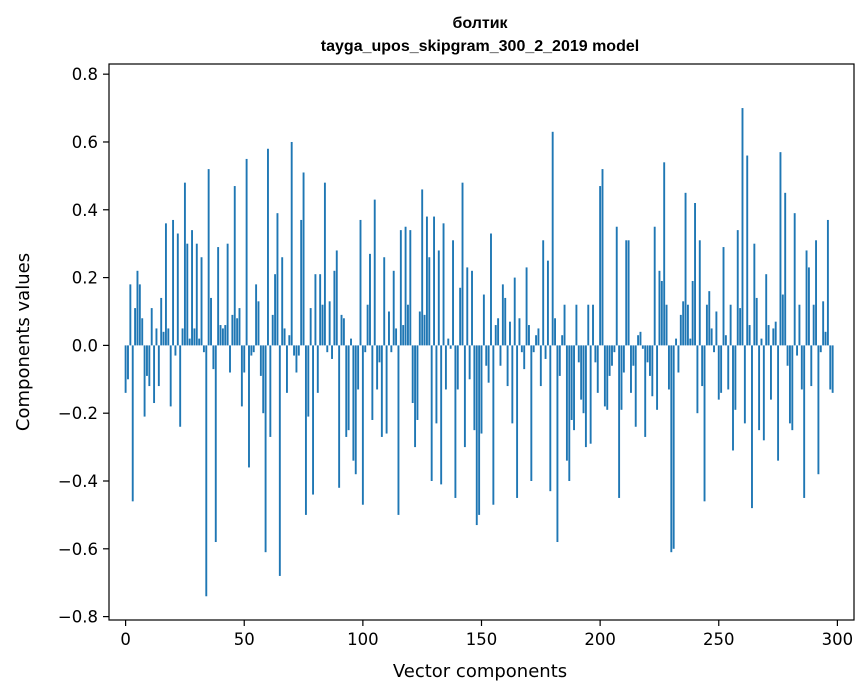  I want to click on chart-subtitle: tayga_upos_skipgram_300_2_2019 model, so click(480, 46).